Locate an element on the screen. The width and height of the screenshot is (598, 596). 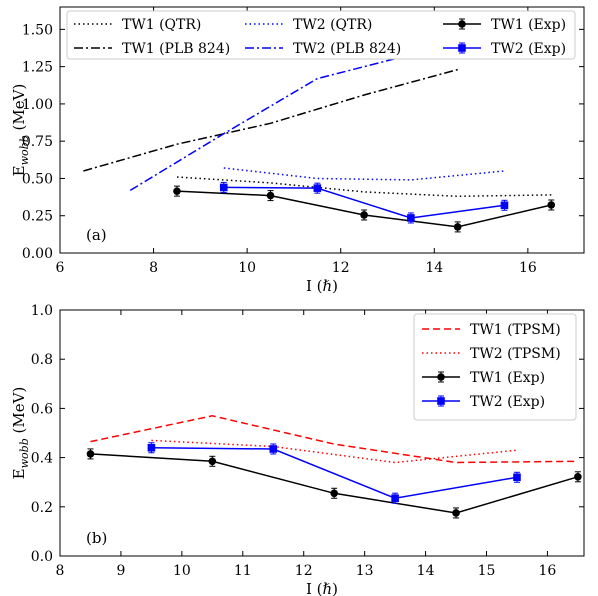
legend-label: TW1 (PLB 824) is located at coordinates (176, 49).